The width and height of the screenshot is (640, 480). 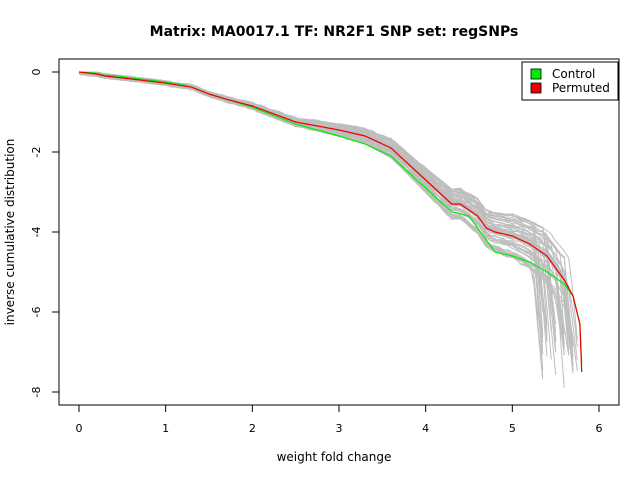 I want to click on x-tick-label: 4, so click(x=425, y=428).